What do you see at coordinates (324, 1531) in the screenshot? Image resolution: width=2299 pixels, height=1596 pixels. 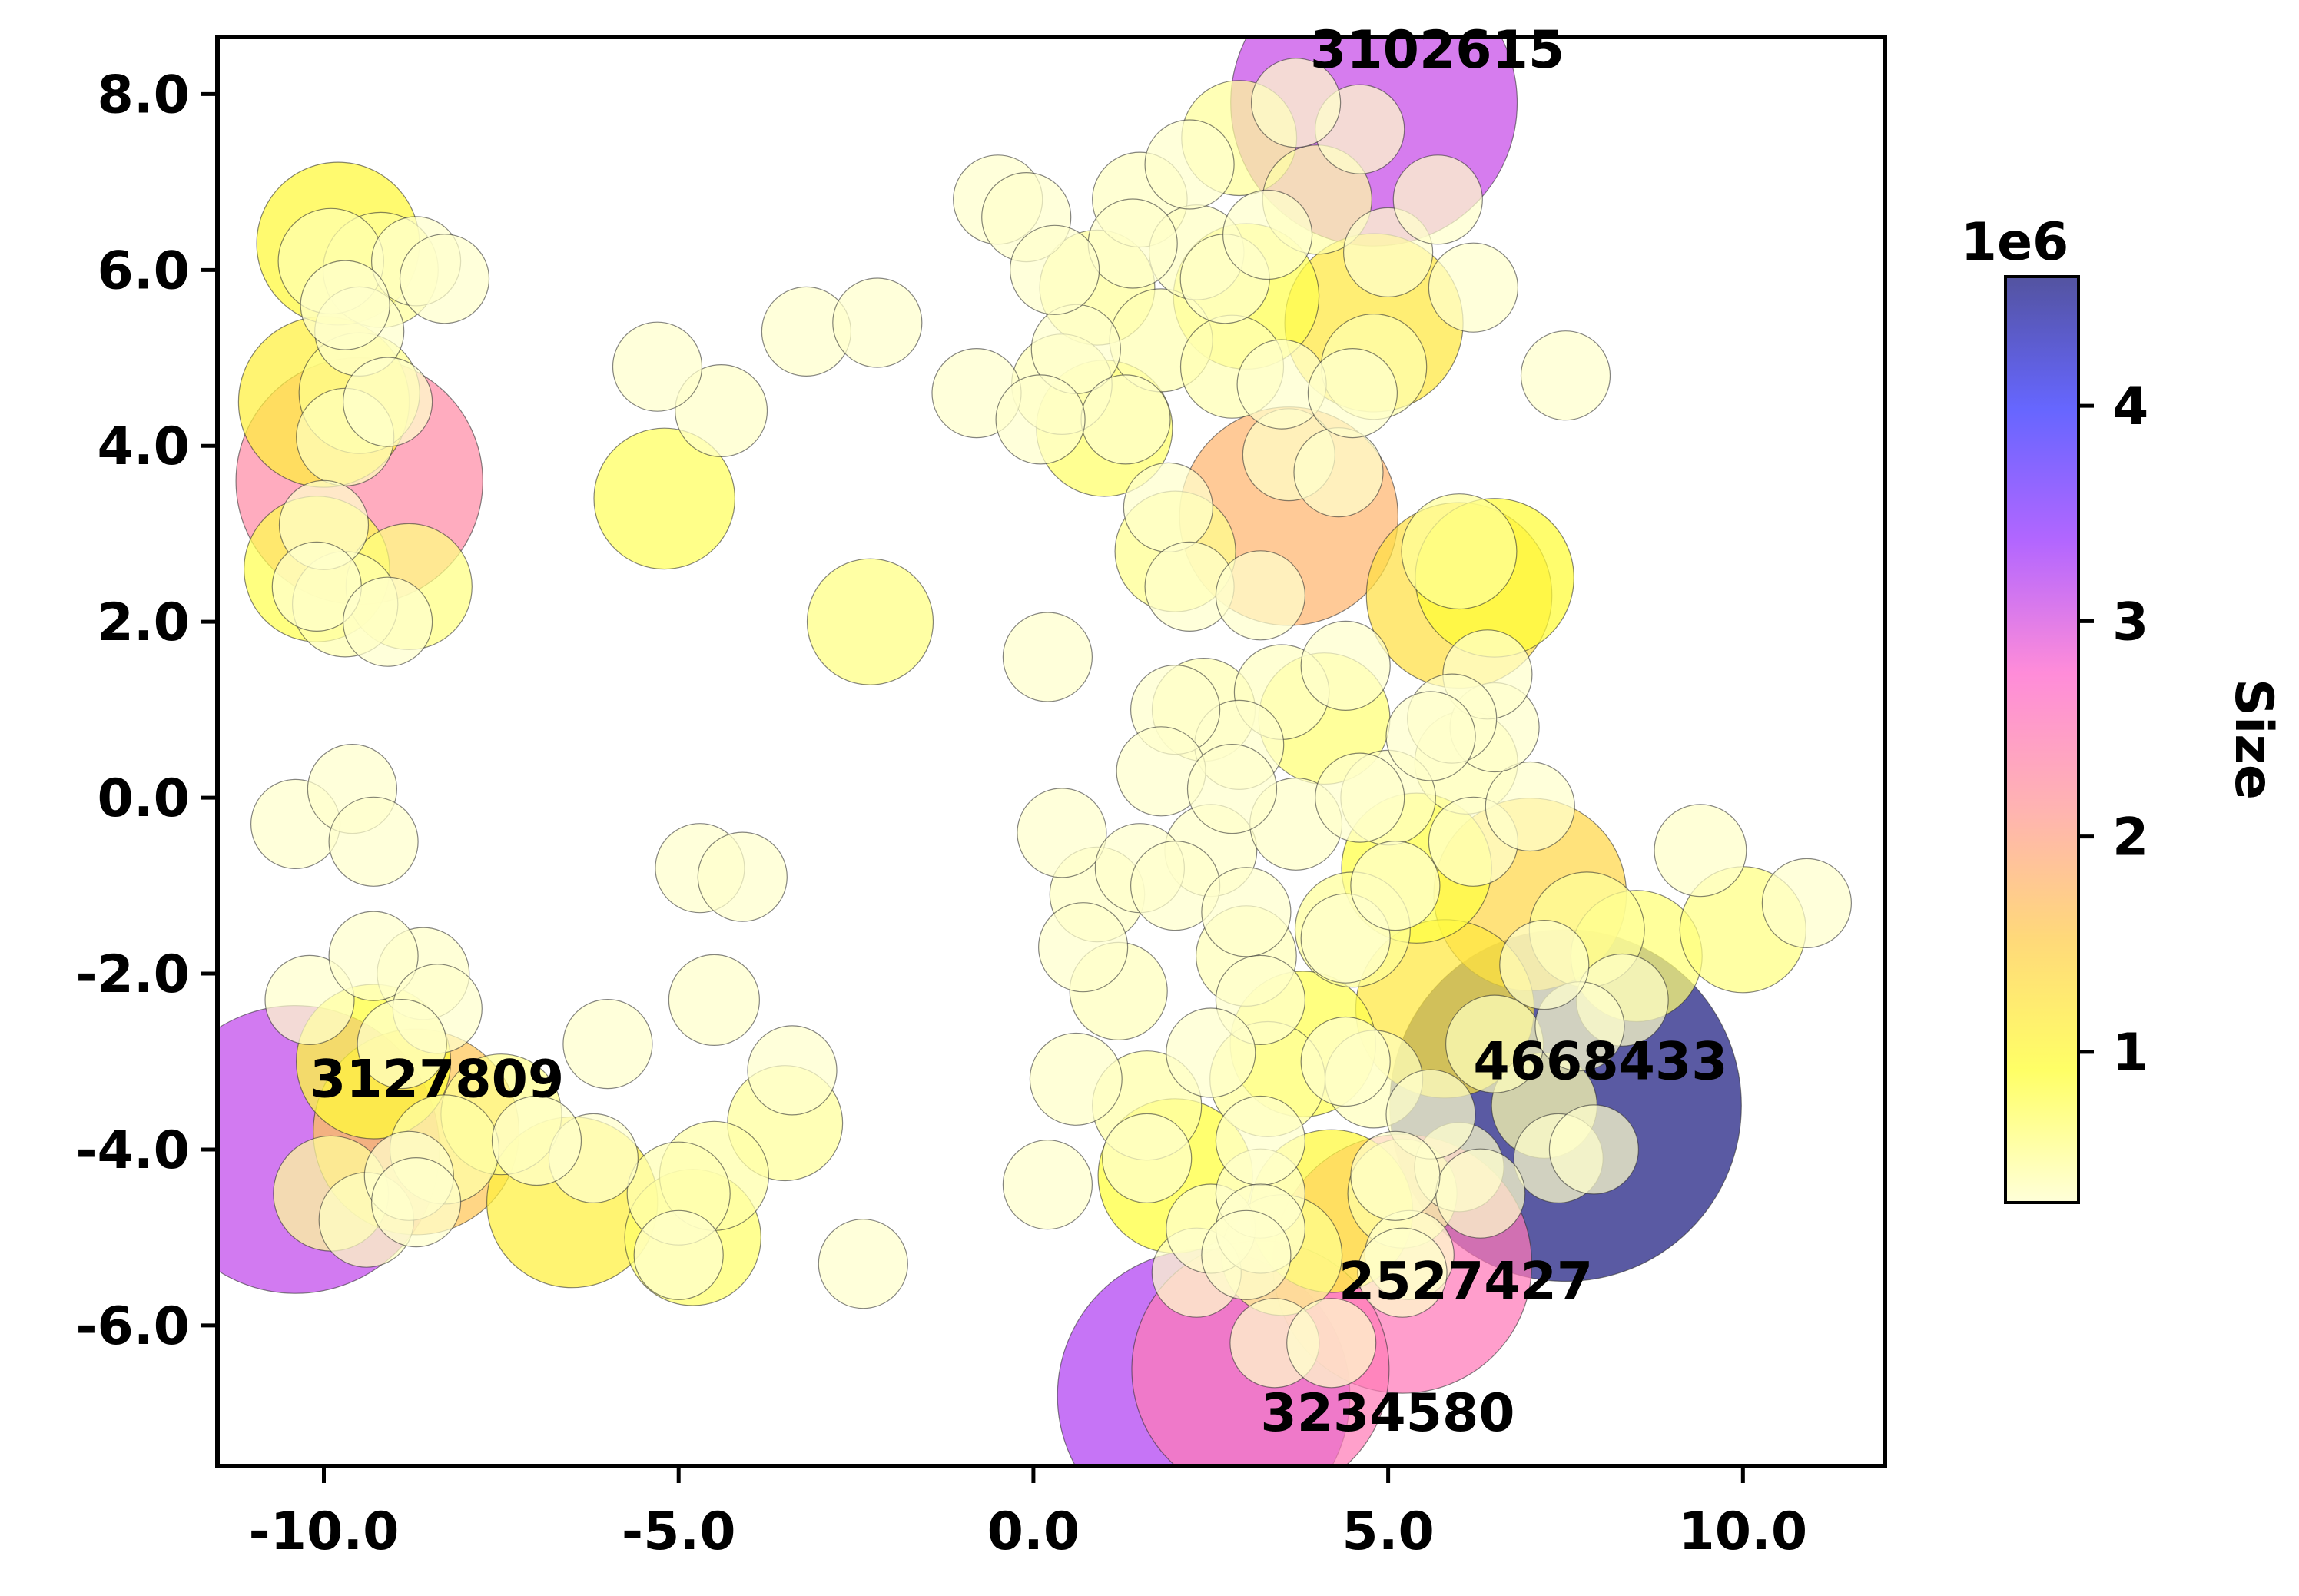 I see `x-tick-label: -10.0` at bounding box center [324, 1531].